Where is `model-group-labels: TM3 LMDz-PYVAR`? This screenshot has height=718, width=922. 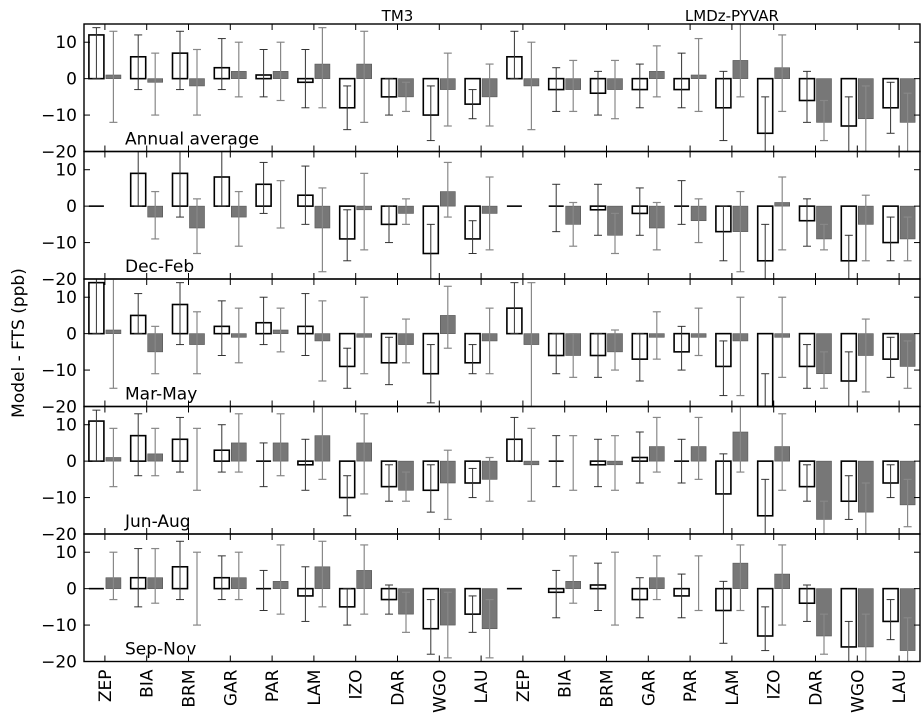 model-group-labels: TM3 LMDz-PYVAR is located at coordinates (580, 16).